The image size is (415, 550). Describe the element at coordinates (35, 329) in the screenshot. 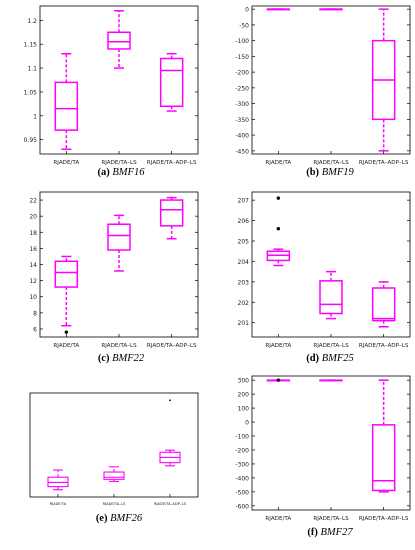

I see `y-tick-label: 6` at that location.